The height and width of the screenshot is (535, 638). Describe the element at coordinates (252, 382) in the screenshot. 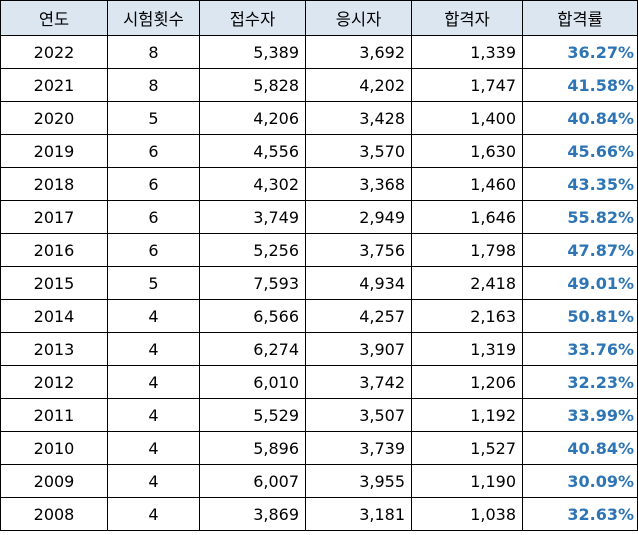

I see `applicants-cell: 6,010` at that location.